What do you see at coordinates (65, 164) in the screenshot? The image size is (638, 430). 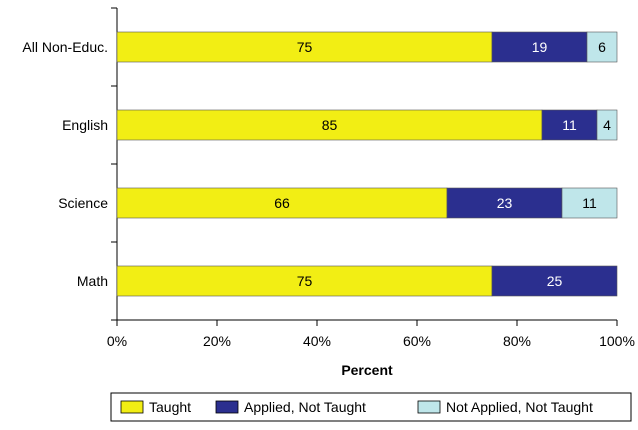 I see `category-labels: All Non-Educ. English Science Math` at bounding box center [65, 164].